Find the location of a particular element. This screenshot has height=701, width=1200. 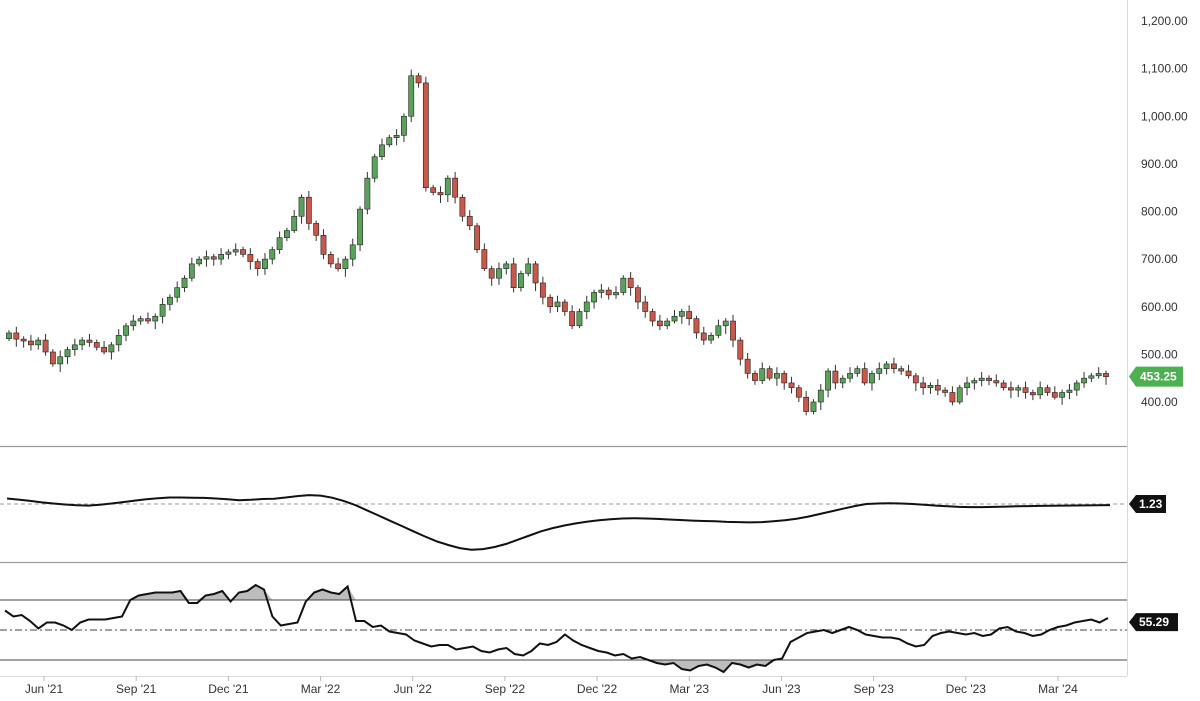

x-tick-label: Mar '23 is located at coordinates (689, 689).